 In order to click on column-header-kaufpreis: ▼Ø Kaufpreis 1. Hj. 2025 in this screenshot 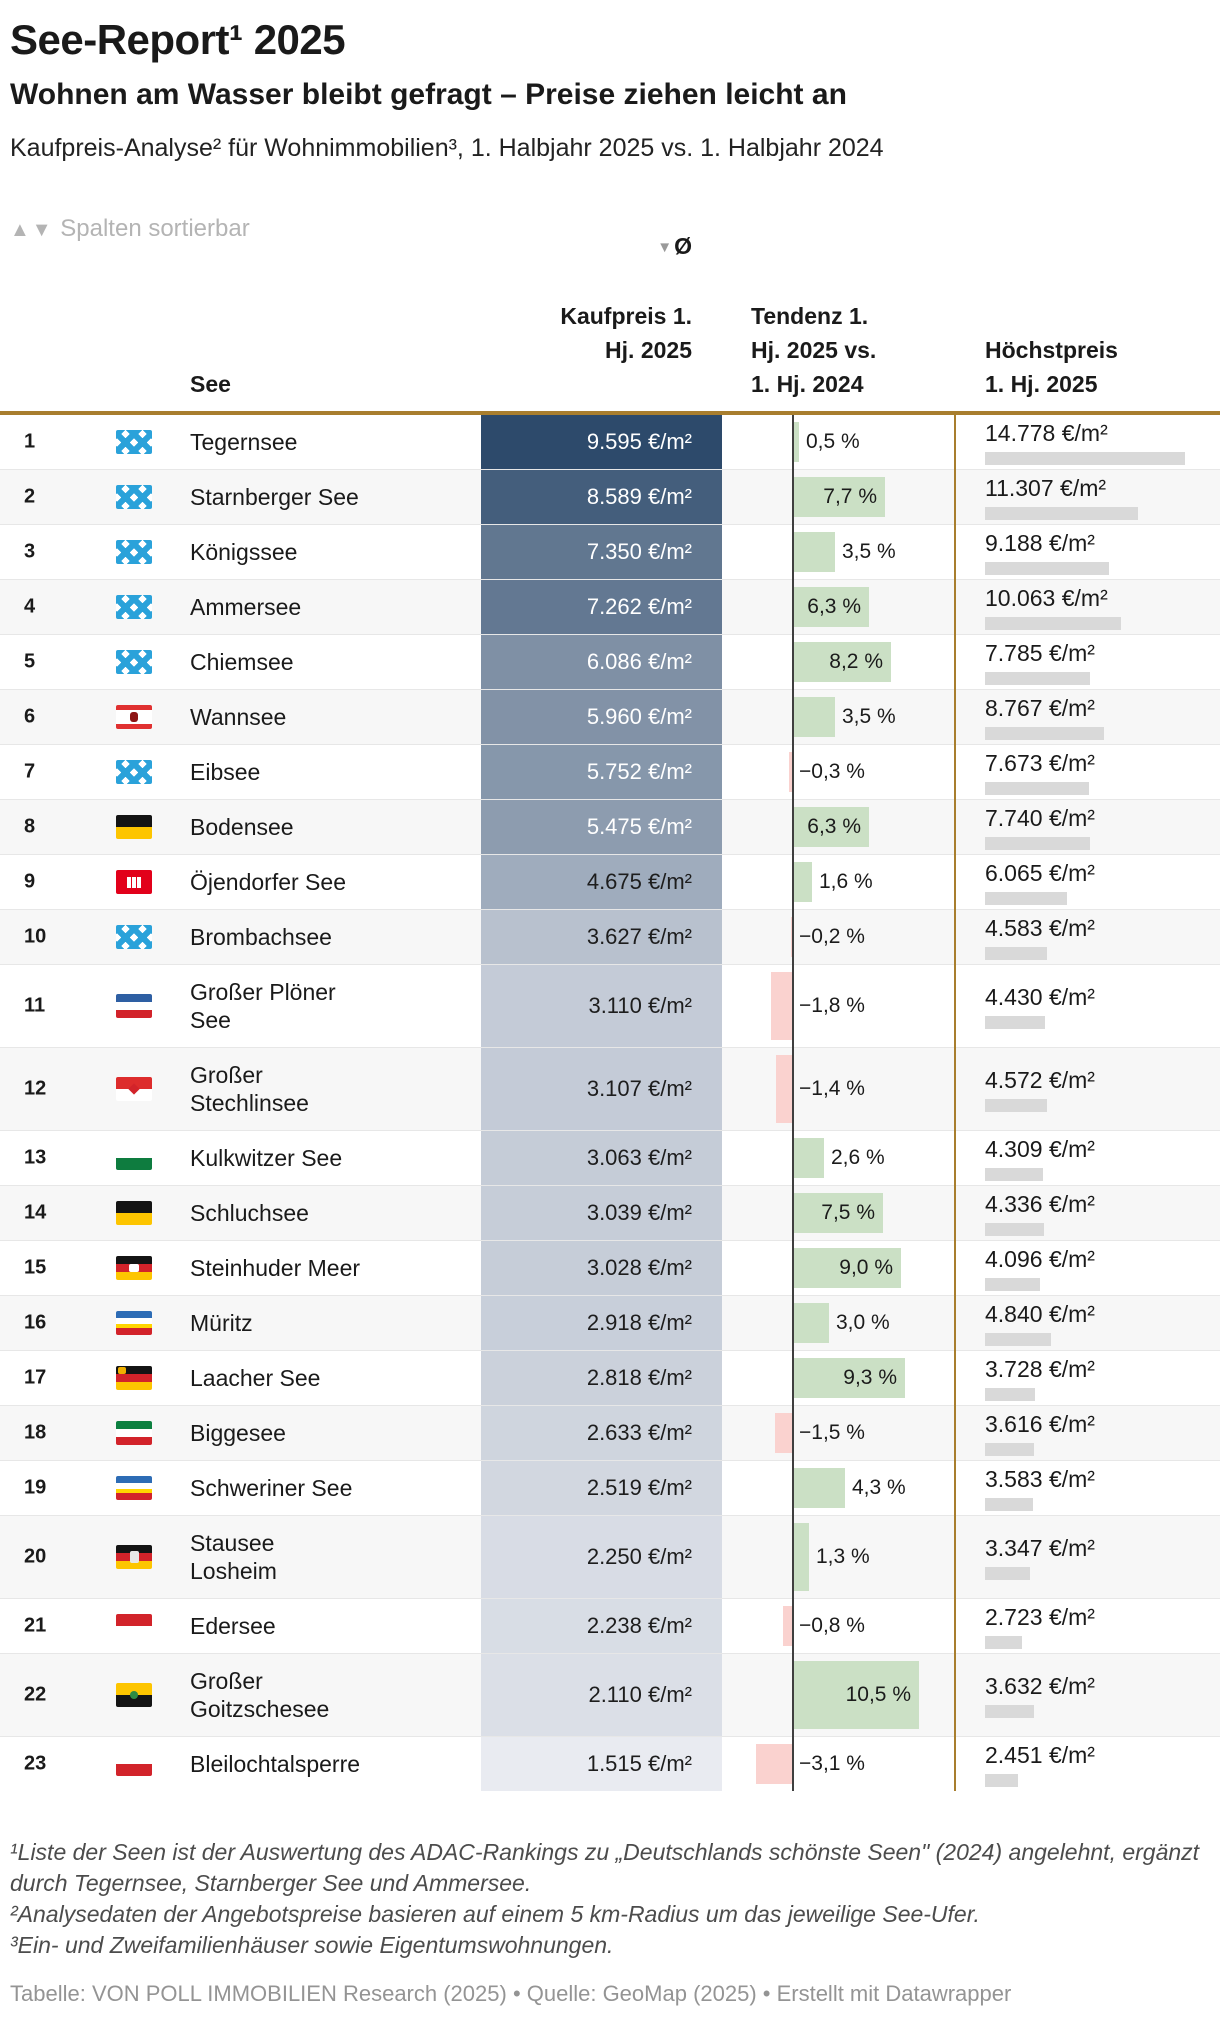, I will do `click(626, 298)`.